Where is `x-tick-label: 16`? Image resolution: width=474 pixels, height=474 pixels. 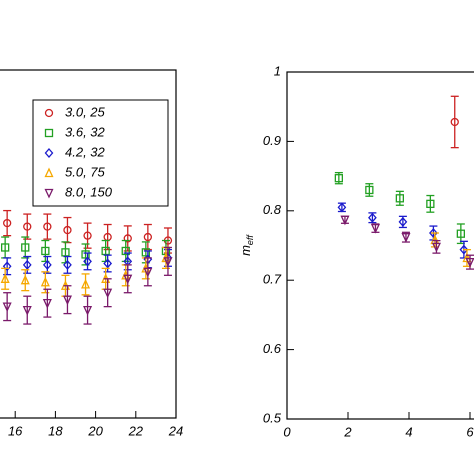
x-tick-label: 16 is located at coordinates (15, 430).